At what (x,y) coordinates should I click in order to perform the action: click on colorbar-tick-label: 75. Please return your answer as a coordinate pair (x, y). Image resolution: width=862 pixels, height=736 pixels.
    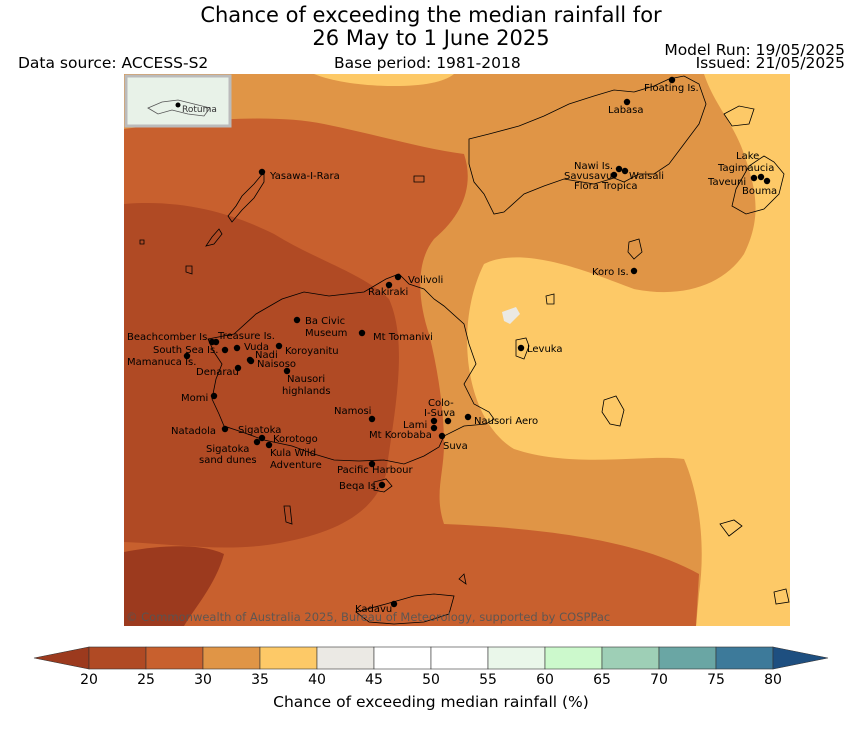
    Looking at the image, I should click on (716, 680).